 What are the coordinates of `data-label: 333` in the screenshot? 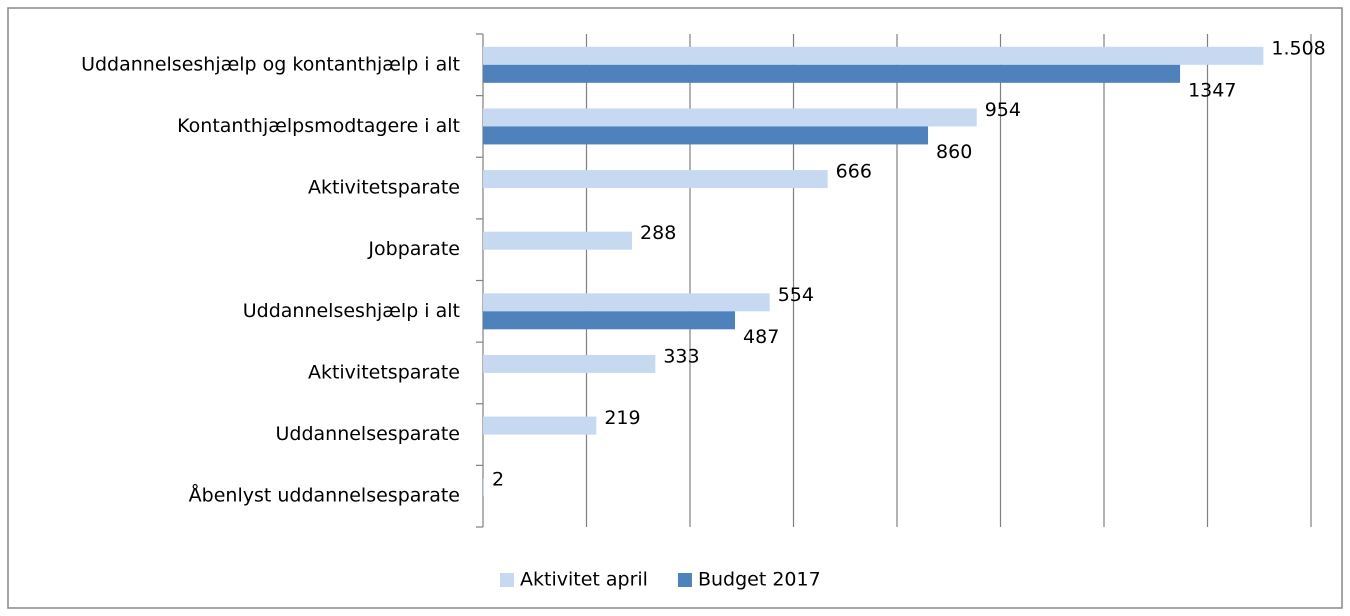 It's located at (681, 356).